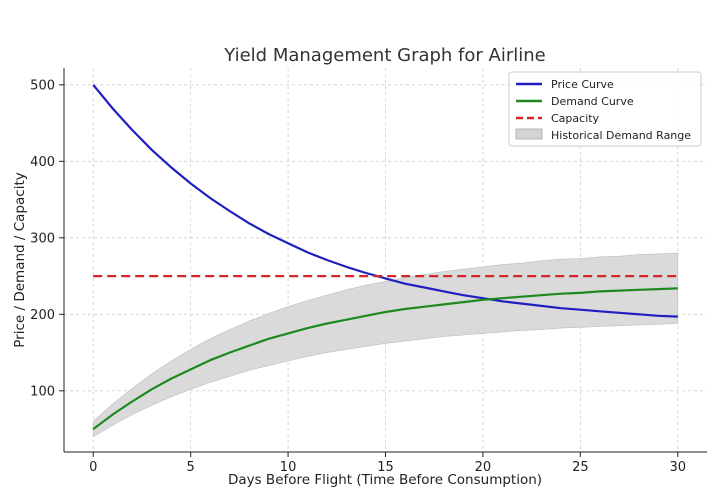 Image resolution: width=720 pixels, height=498 pixels. I want to click on legend-frame, so click(605, 109).